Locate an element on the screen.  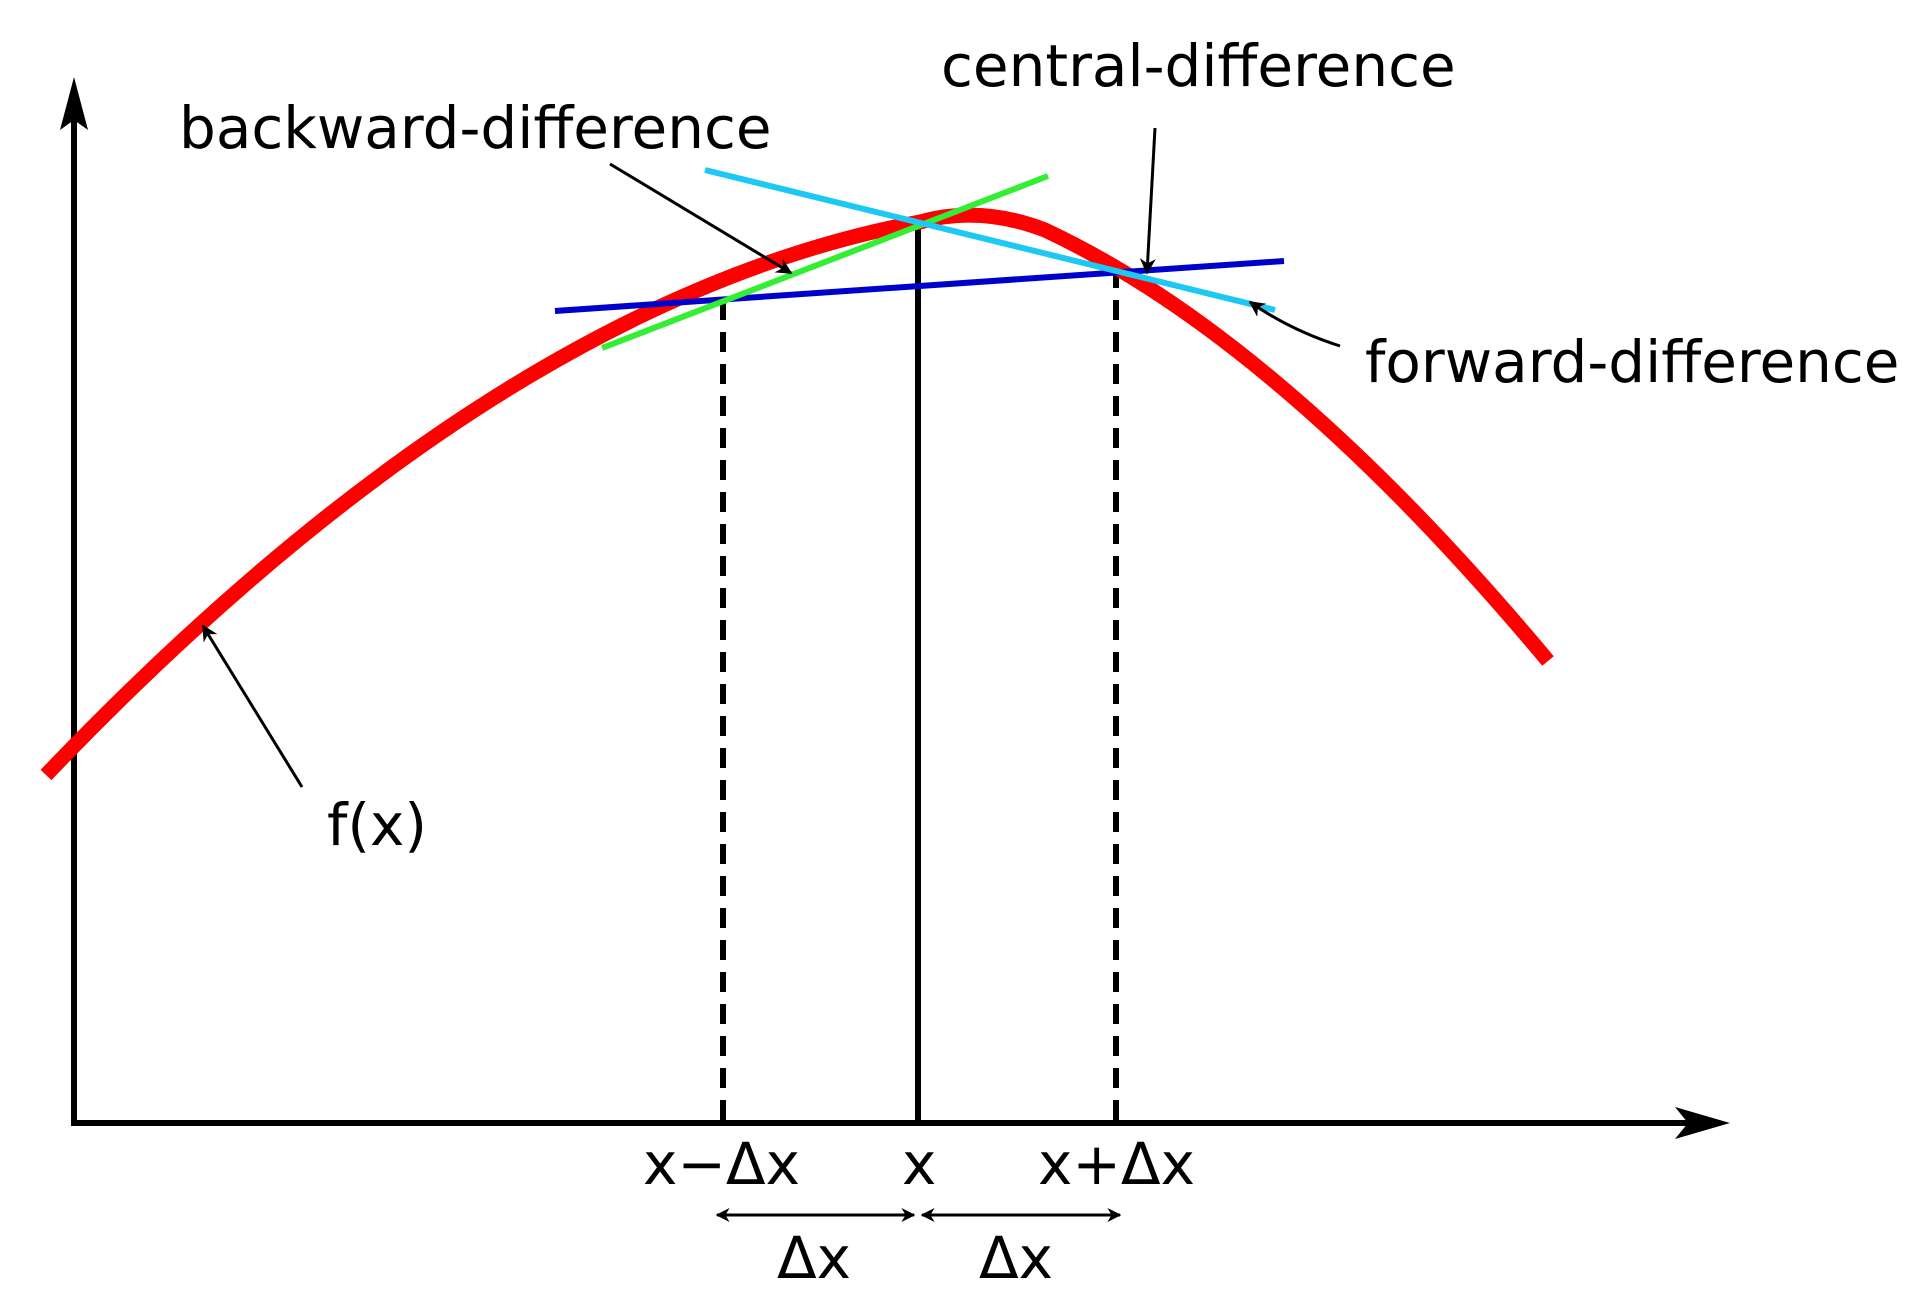
backward-difference-label: backward-difference is located at coordinates (475, 128).